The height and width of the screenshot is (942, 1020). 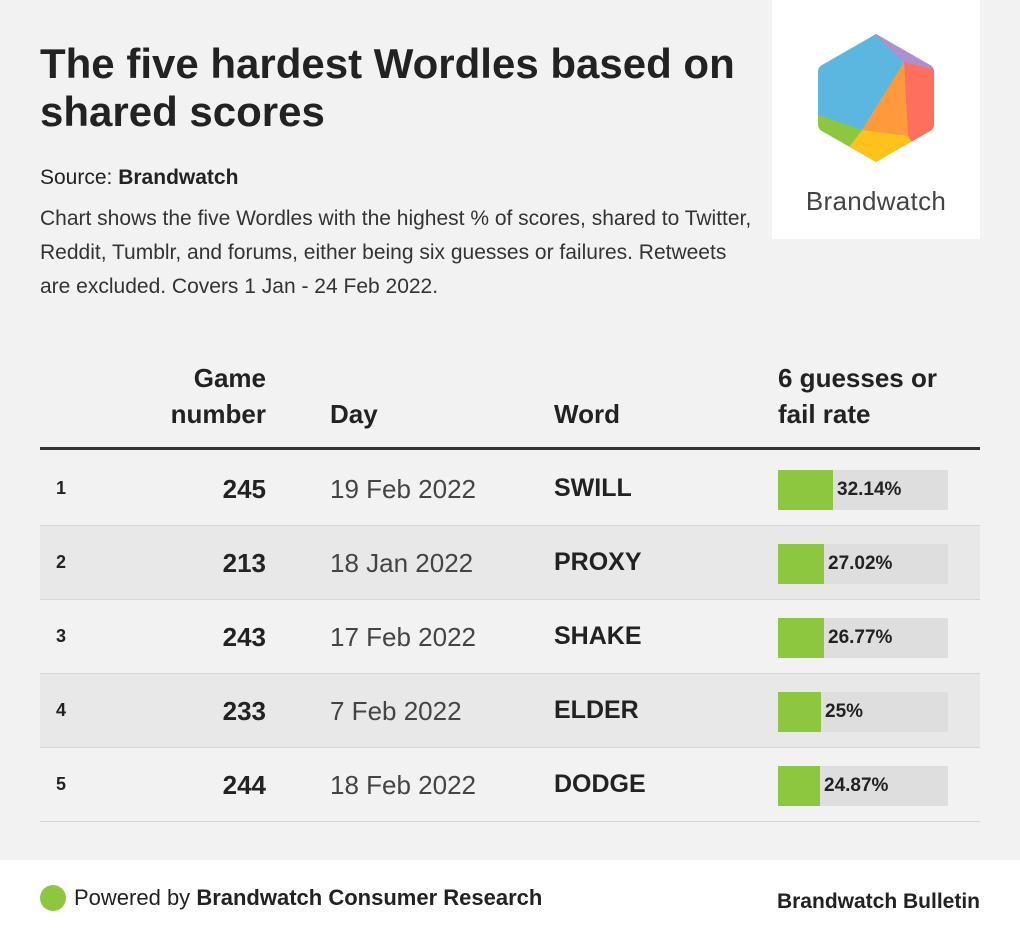 What do you see at coordinates (860, 637) in the screenshot?
I see `rate-label: 26.77%` at bounding box center [860, 637].